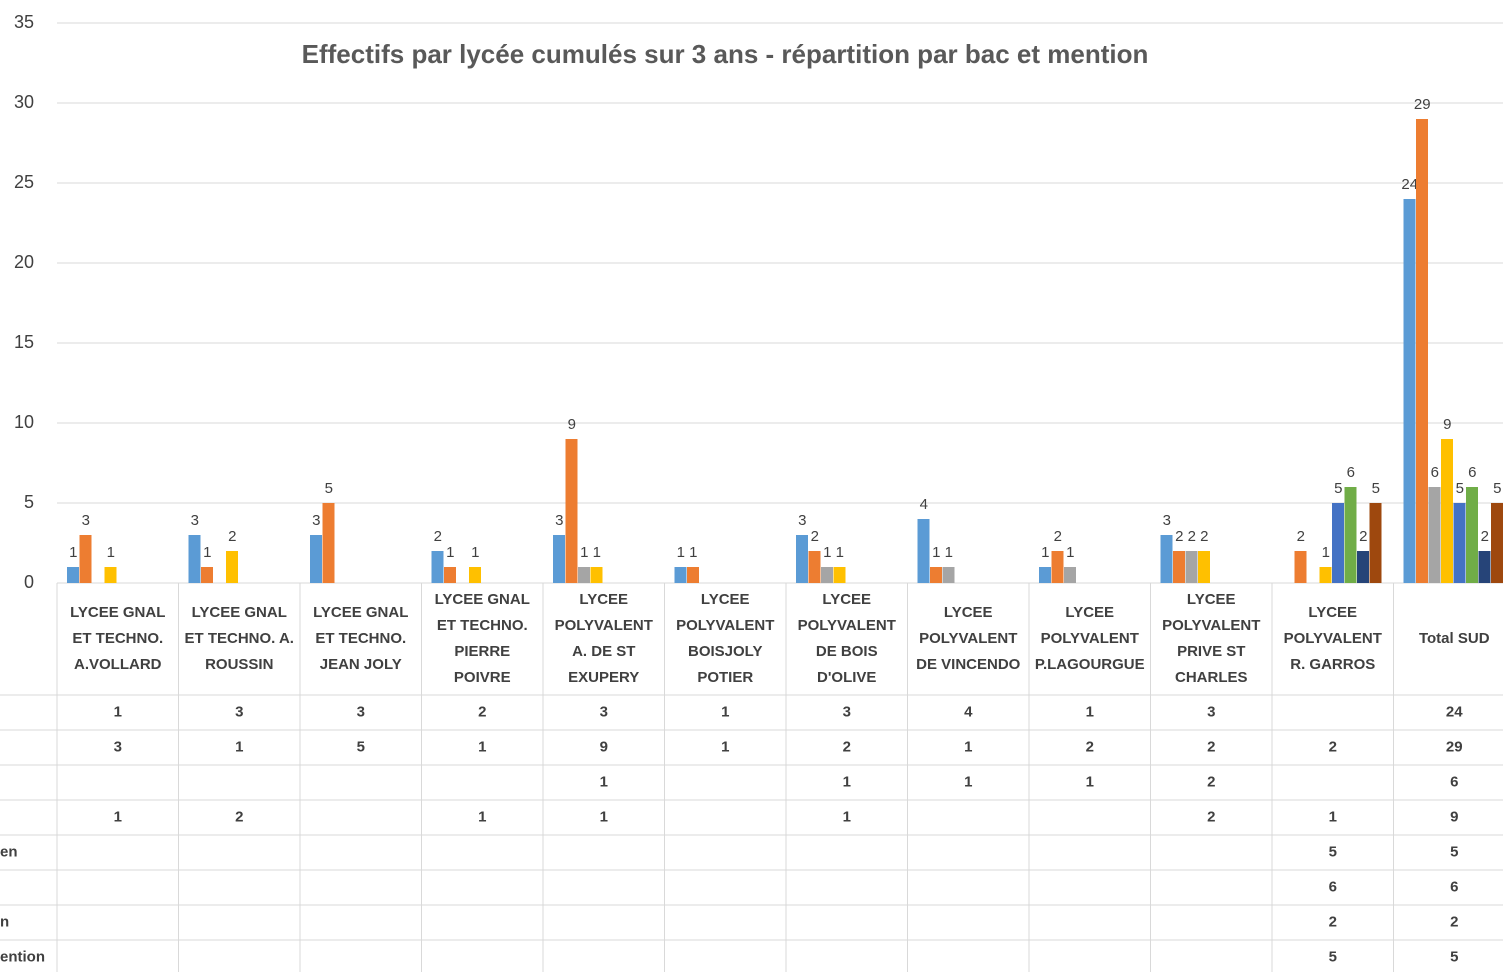 This screenshot has width=1503, height=972. I want to click on x-tick-label-box: LYCEE POLYVALENT PRIVE ST CHARLES, so click(1211, 638).